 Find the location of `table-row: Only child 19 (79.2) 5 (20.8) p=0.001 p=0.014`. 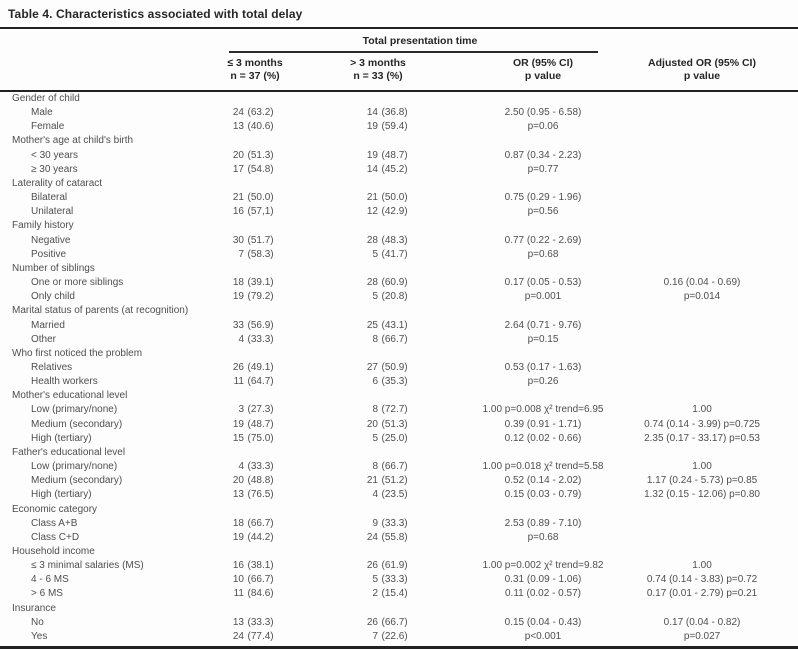

table-row: Only child 19 (79.2) 5 (20.8) p=0.001 p=0.014 is located at coordinates (399, 297).